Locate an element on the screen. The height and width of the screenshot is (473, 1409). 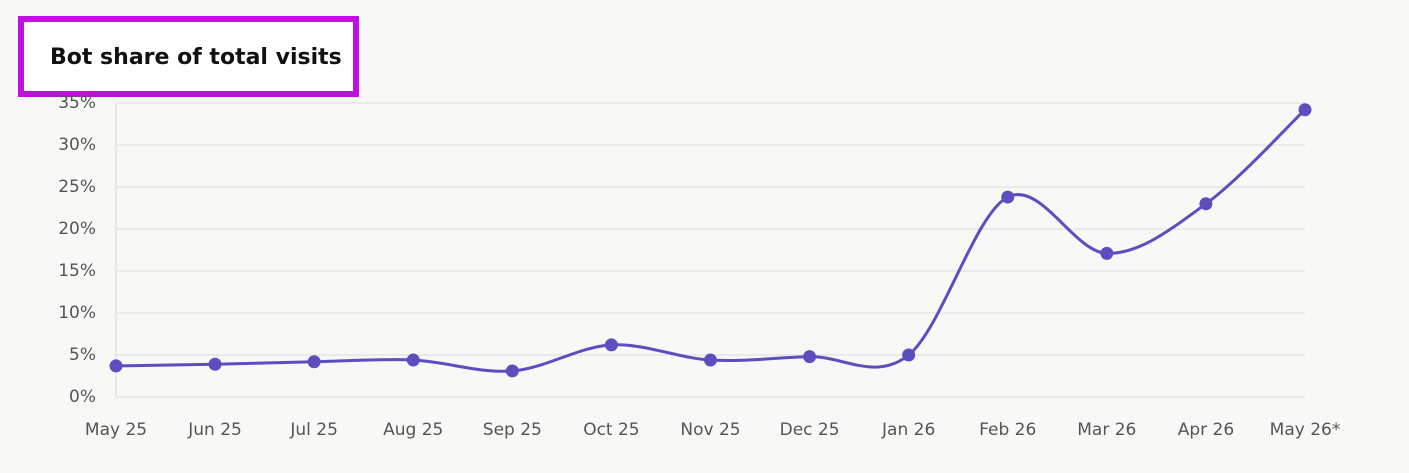
x-tick-label: May 25 is located at coordinates (116, 430).